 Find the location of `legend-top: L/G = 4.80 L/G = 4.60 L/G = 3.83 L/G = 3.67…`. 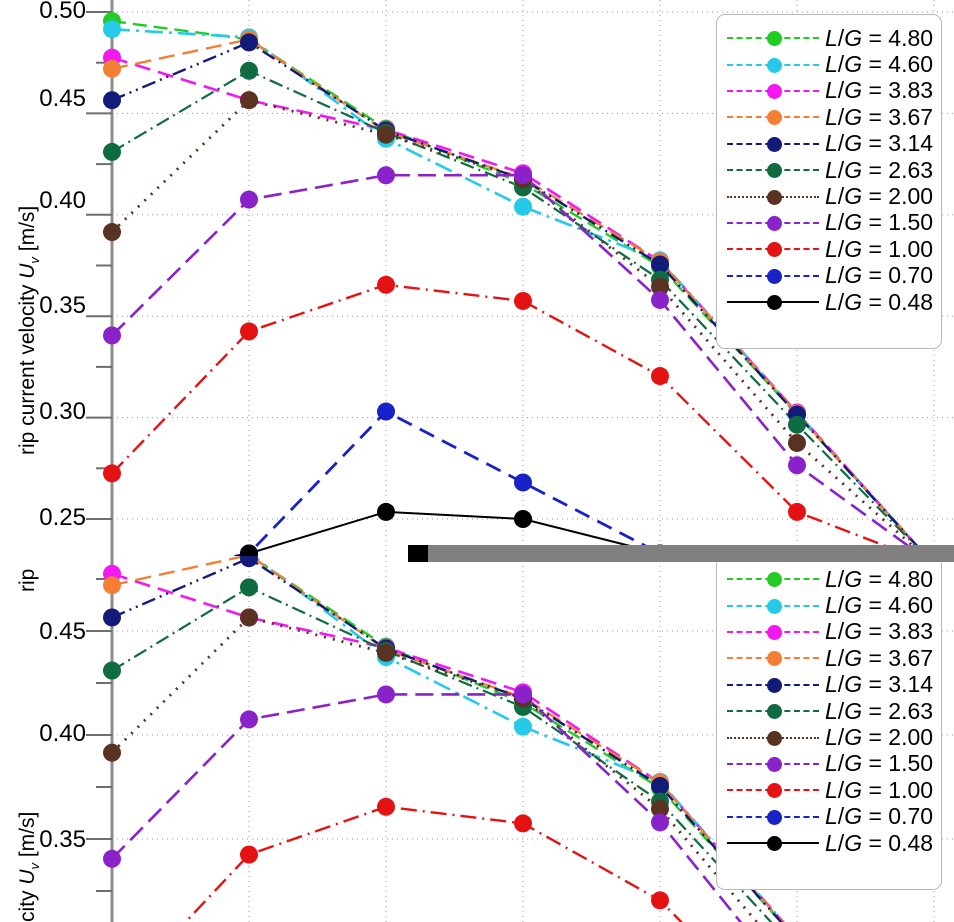

legend-top: L/G = 4.80 L/G = 4.60 L/G = 3.83 L/G = 3.67… is located at coordinates (829, 181).